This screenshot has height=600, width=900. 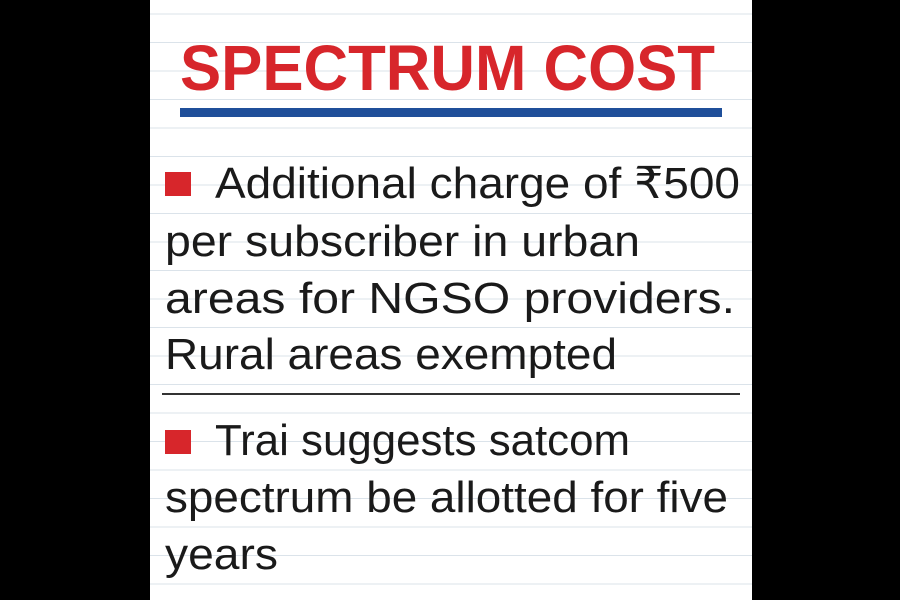 What do you see at coordinates (451, 112) in the screenshot?
I see `headline-underline` at bounding box center [451, 112].